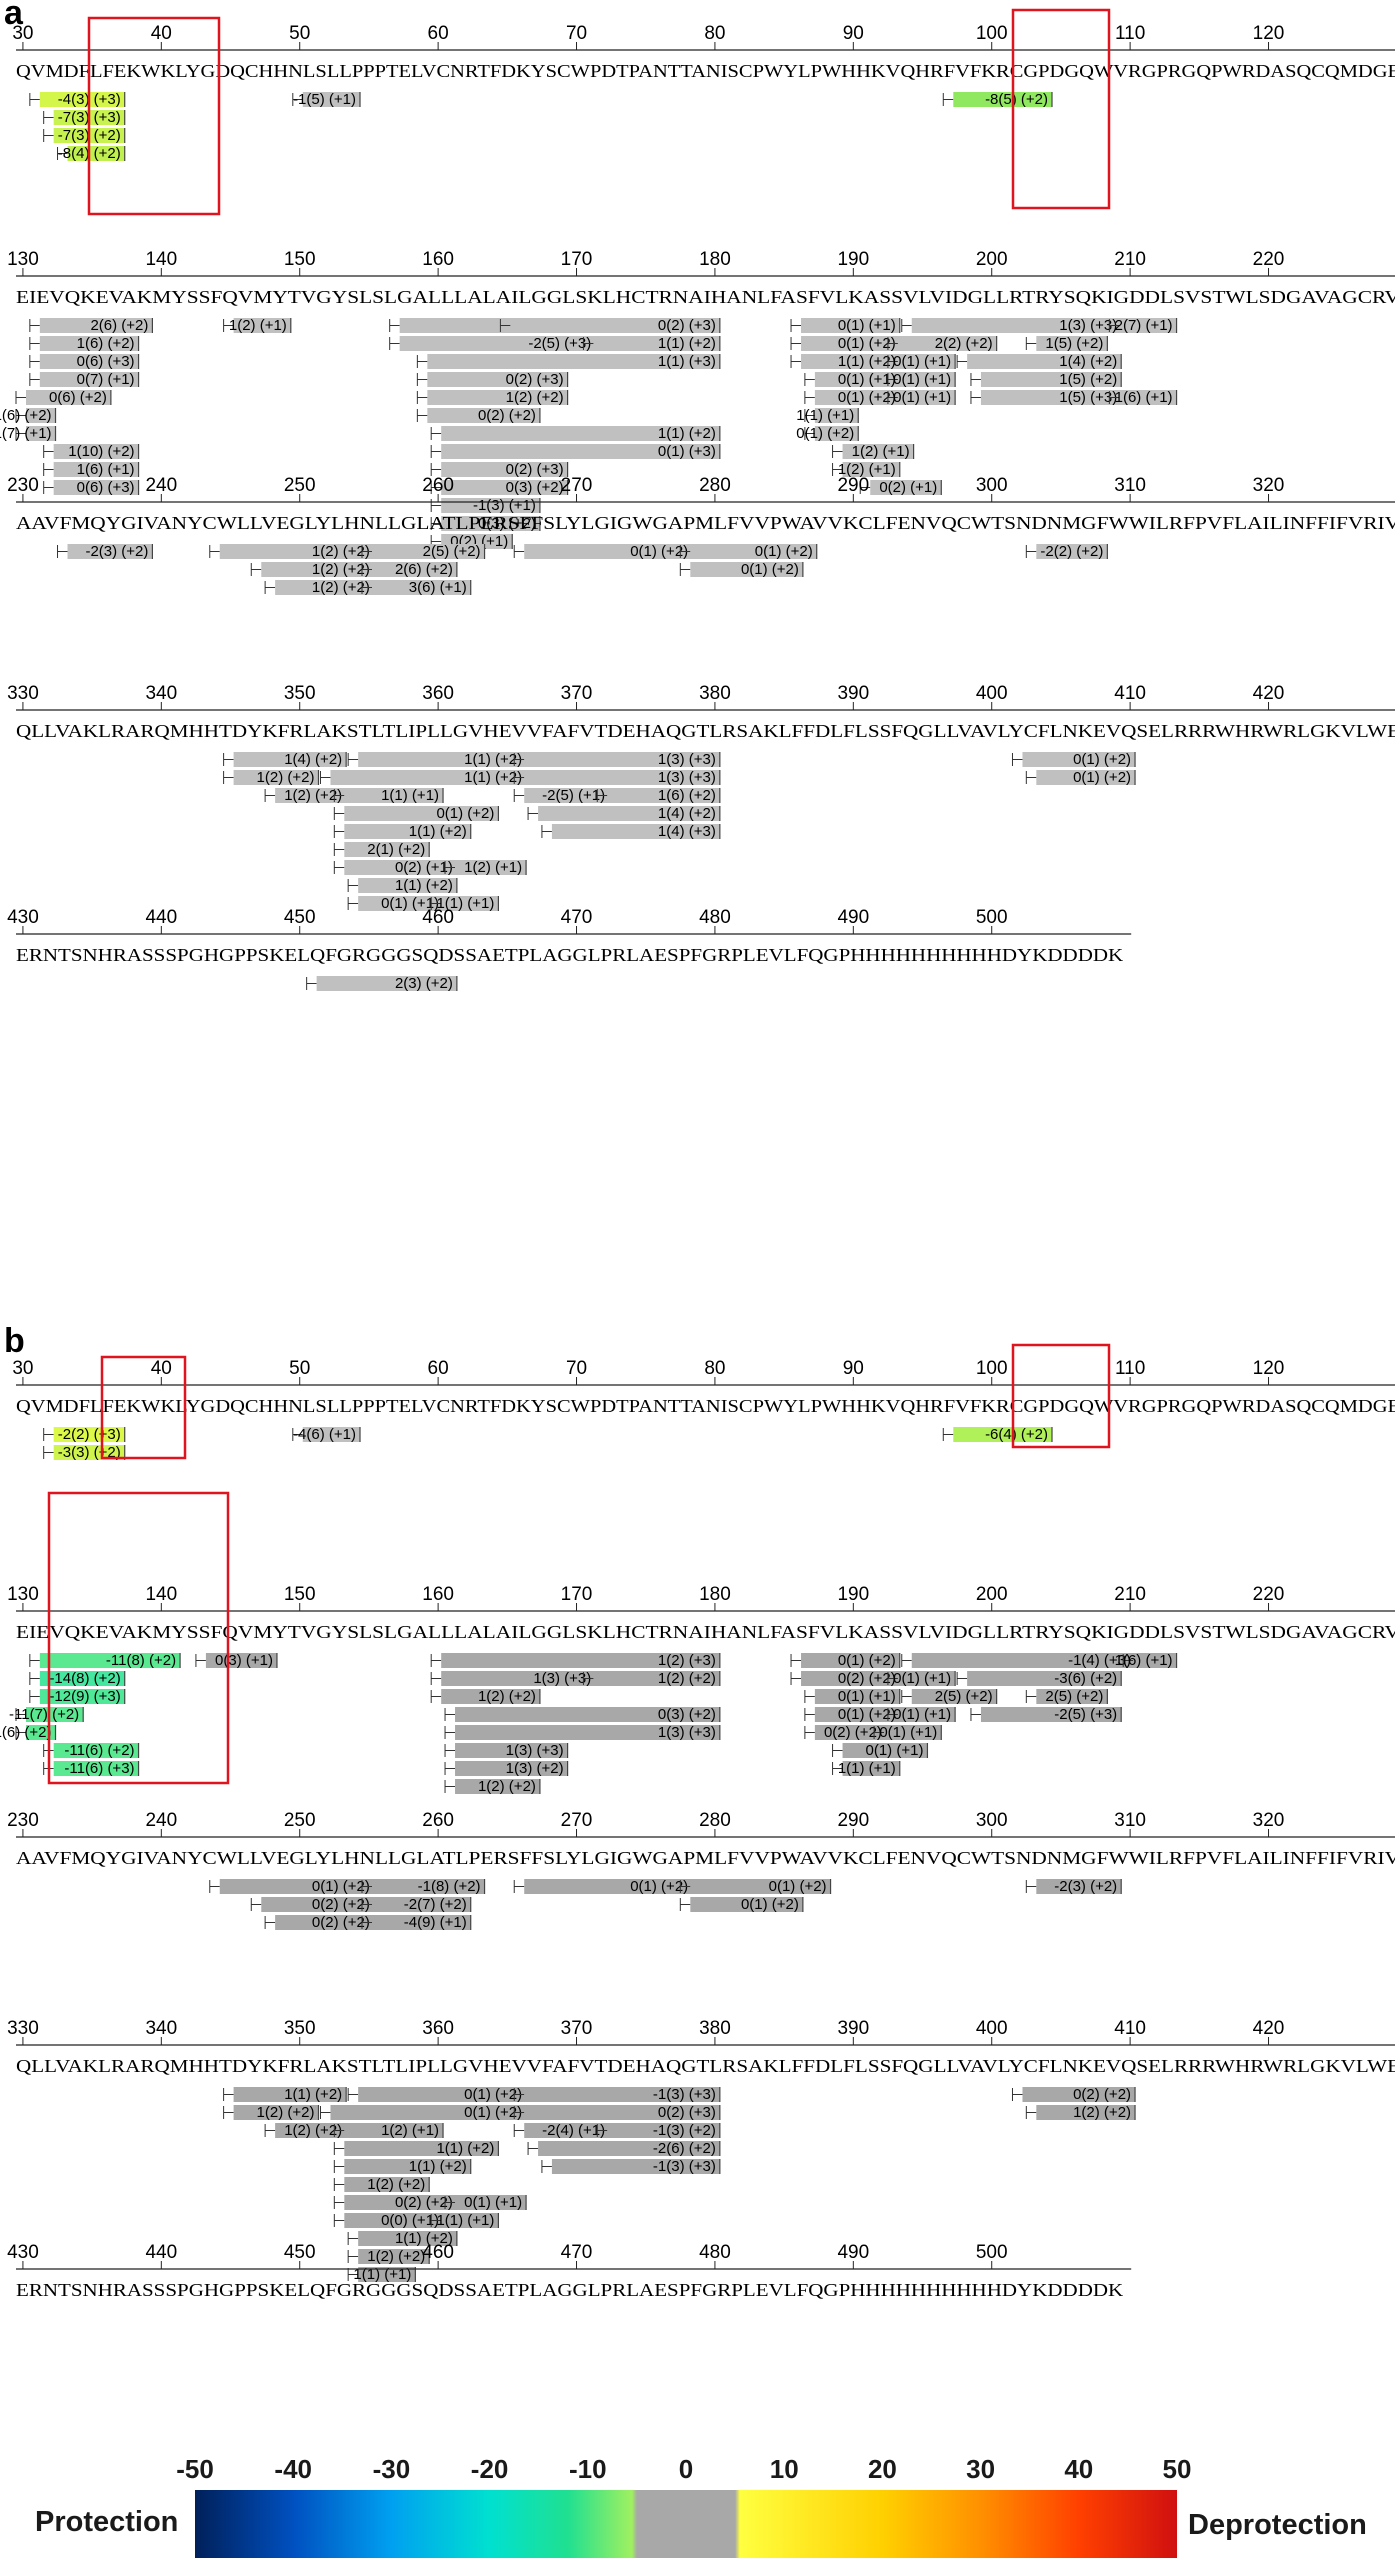 This screenshot has width=1395, height=2560. I want to click on peptide-bar: 1(3) (+3), so click(513, 1678).